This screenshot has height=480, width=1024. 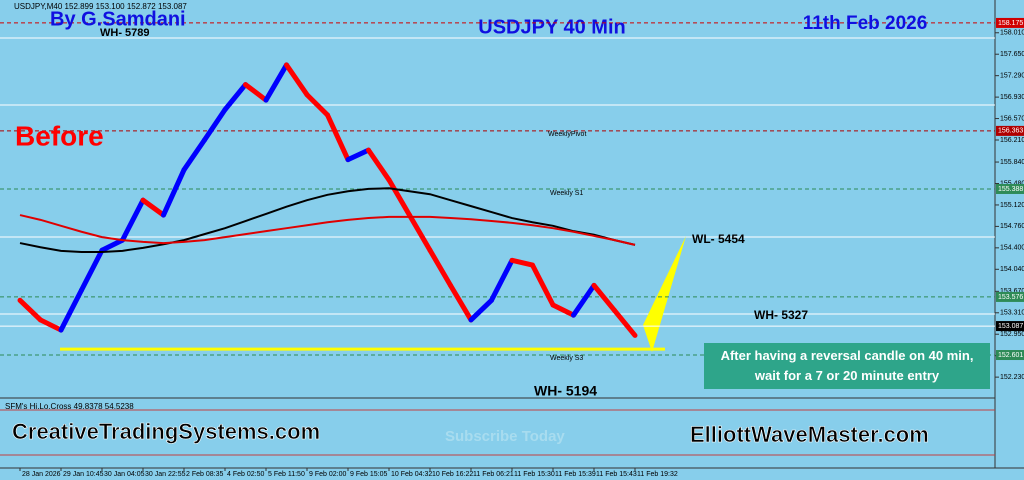 I want to click on y-tick-label: 156.930, so click(x=1012, y=97).